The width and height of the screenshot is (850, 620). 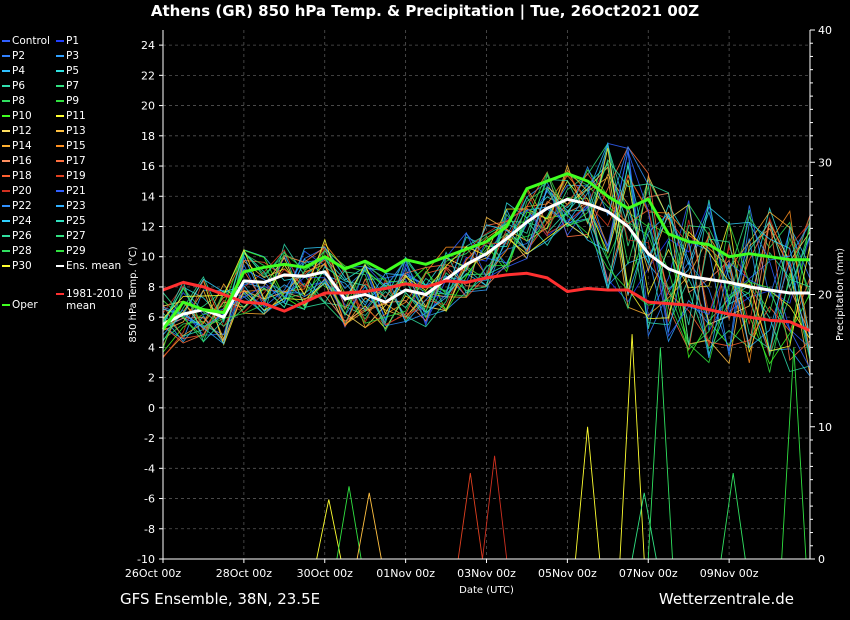 I want to click on legend-label: P13, so click(x=76, y=131).